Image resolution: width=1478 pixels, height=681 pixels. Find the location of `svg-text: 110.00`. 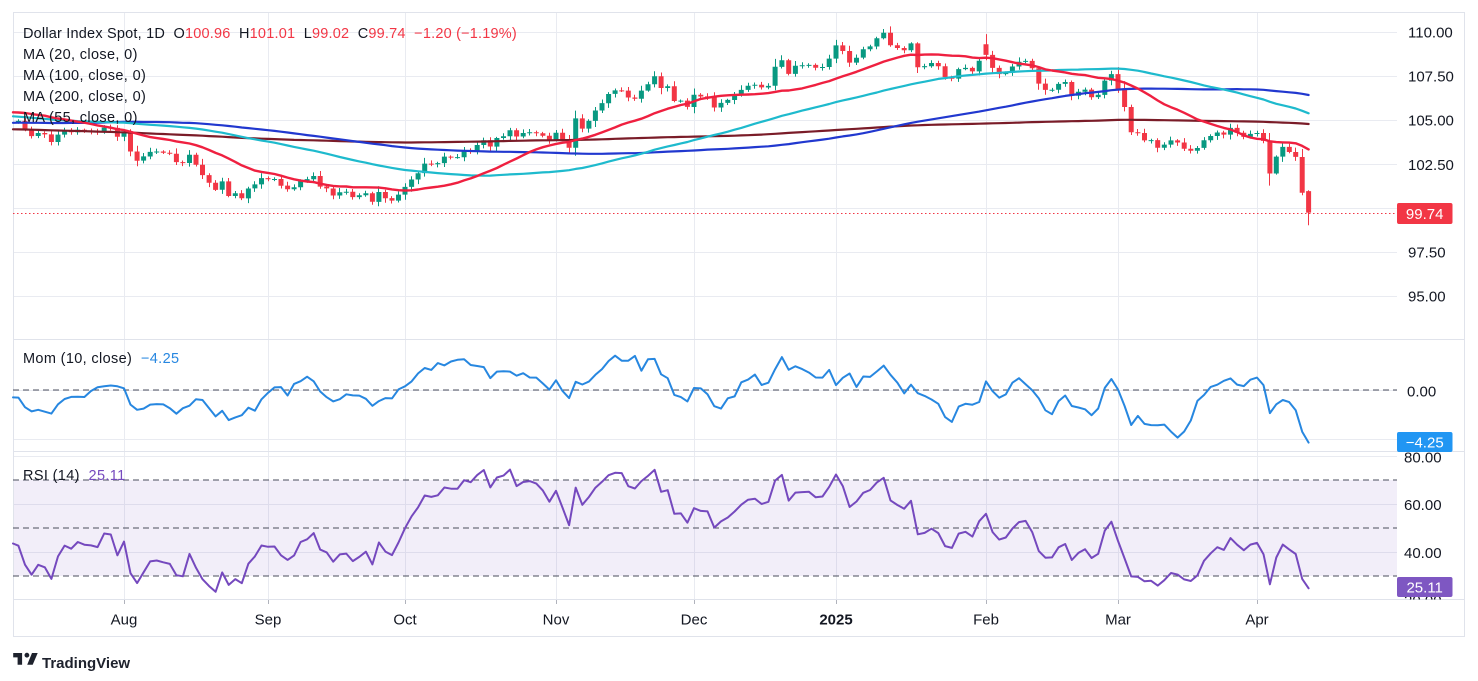

svg-text: 110.00 is located at coordinates (1430, 32).